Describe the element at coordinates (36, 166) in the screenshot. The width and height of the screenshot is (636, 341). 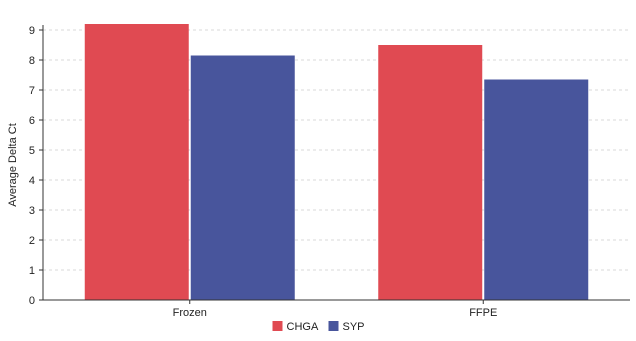
I see `y-axis-ticks: 0 1 2 3 4 5 6 7 8 9` at that location.